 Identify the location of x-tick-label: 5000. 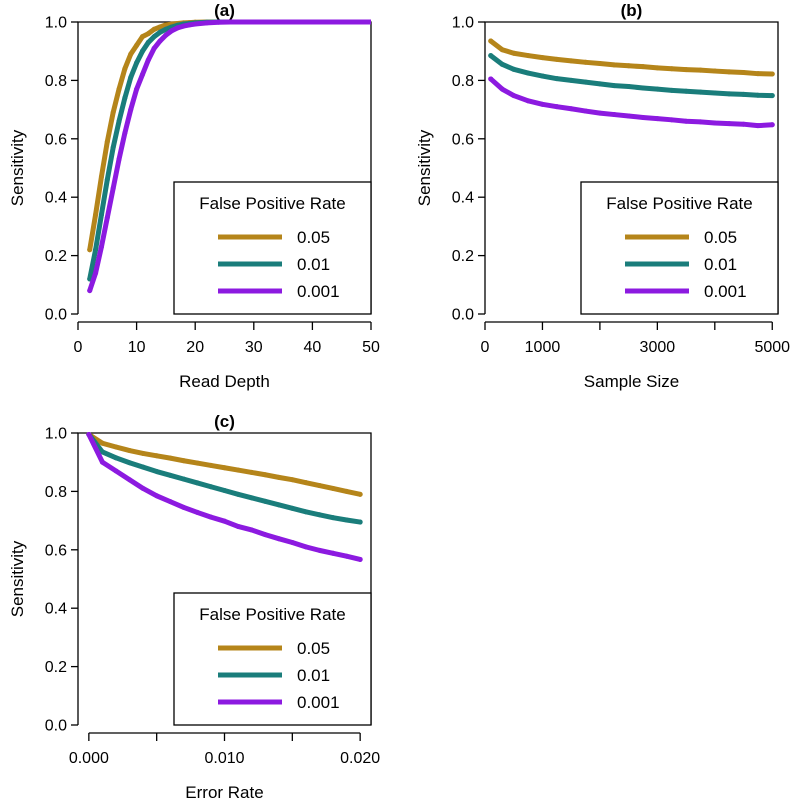
(772, 347).